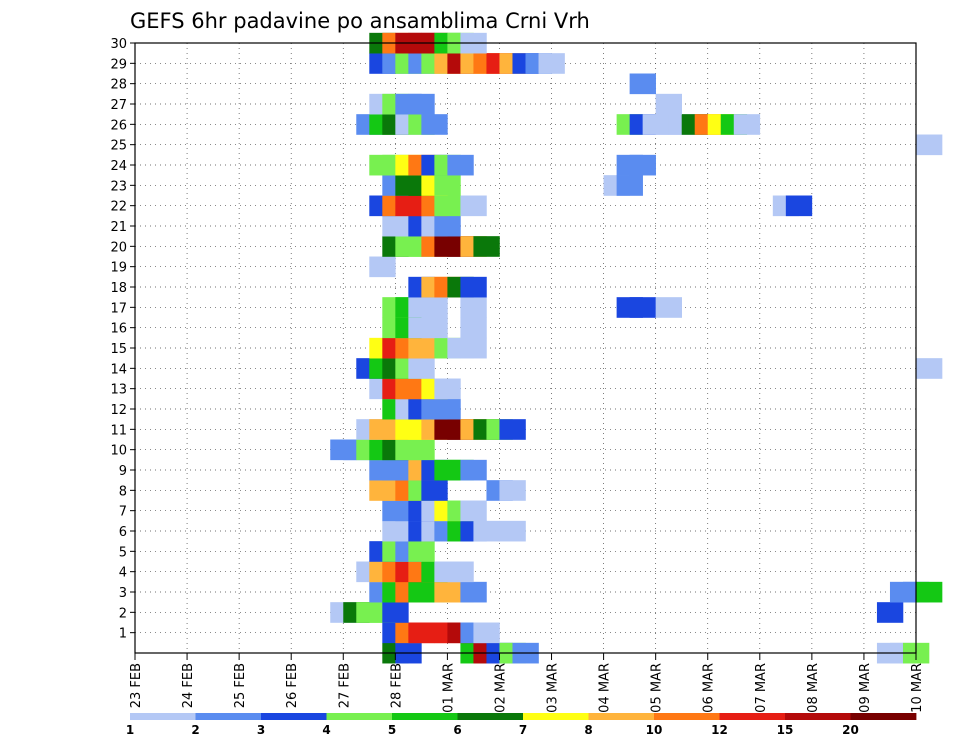 The width and height of the screenshot is (960, 742). I want to click on legend-label: 1, so click(130, 730).